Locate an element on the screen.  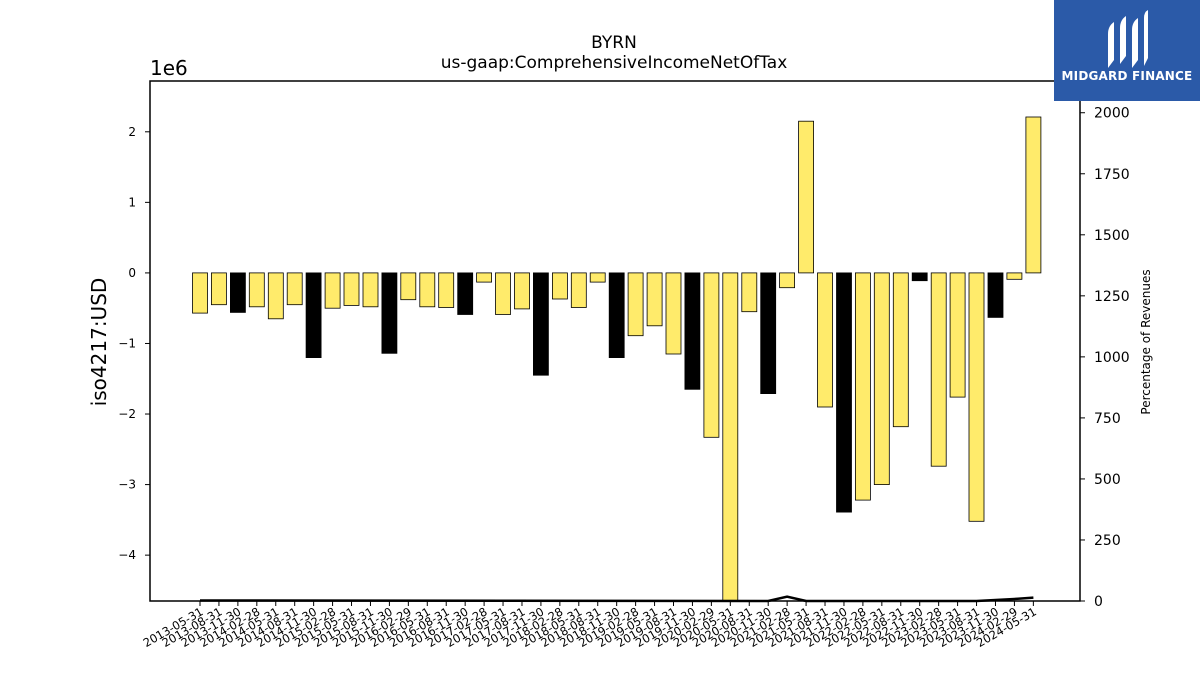
y-axis: 2 1 0 −1 −2 −3 −4 is located at coordinates (134, 343).